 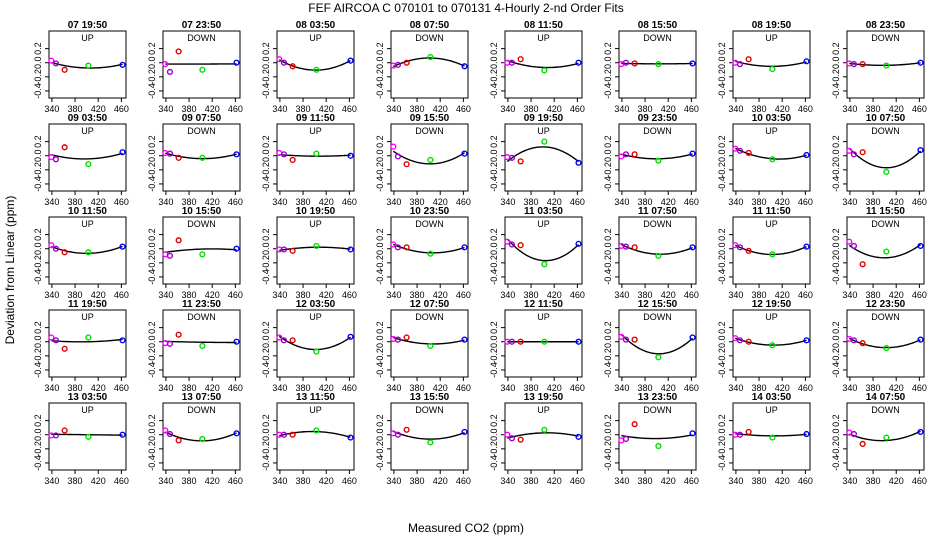 I want to click on panel: 10 11:50 UP -0.4-0.20.00.2 340 380 420 460, so click(x=81, y=253).